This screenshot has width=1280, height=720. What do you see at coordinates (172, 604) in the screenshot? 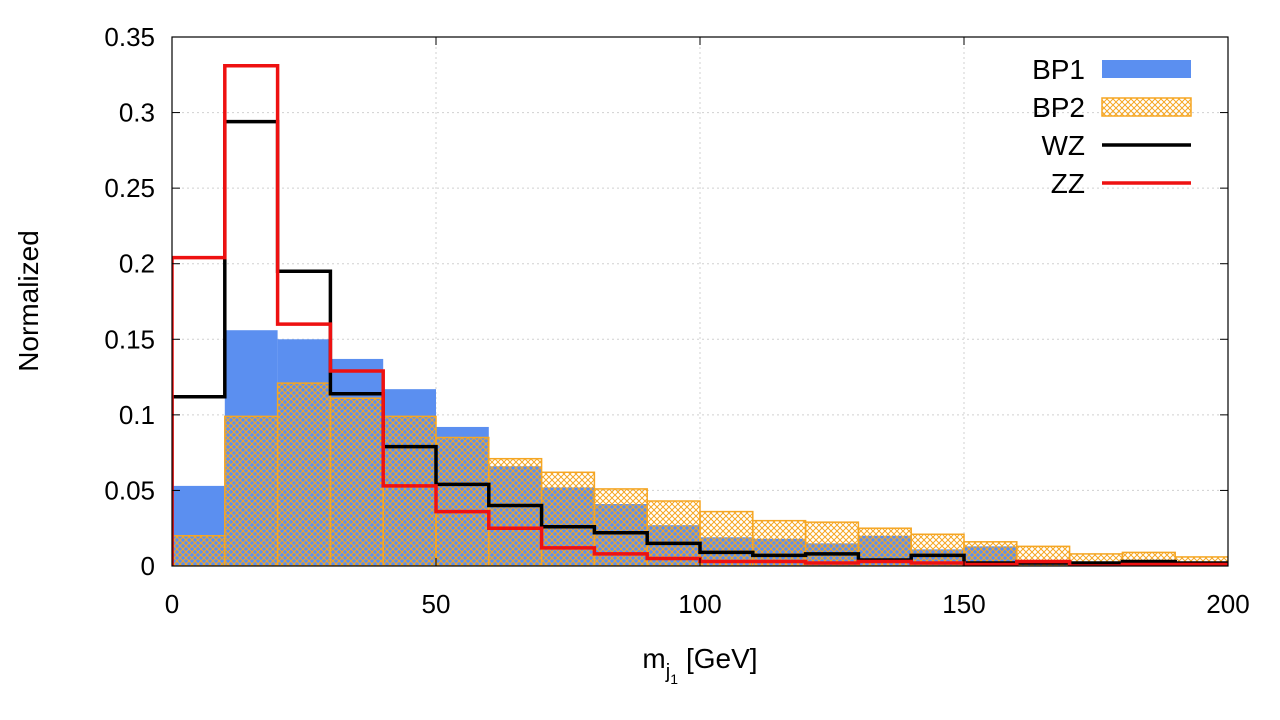
I see `x-tick-label: 0` at bounding box center [172, 604].